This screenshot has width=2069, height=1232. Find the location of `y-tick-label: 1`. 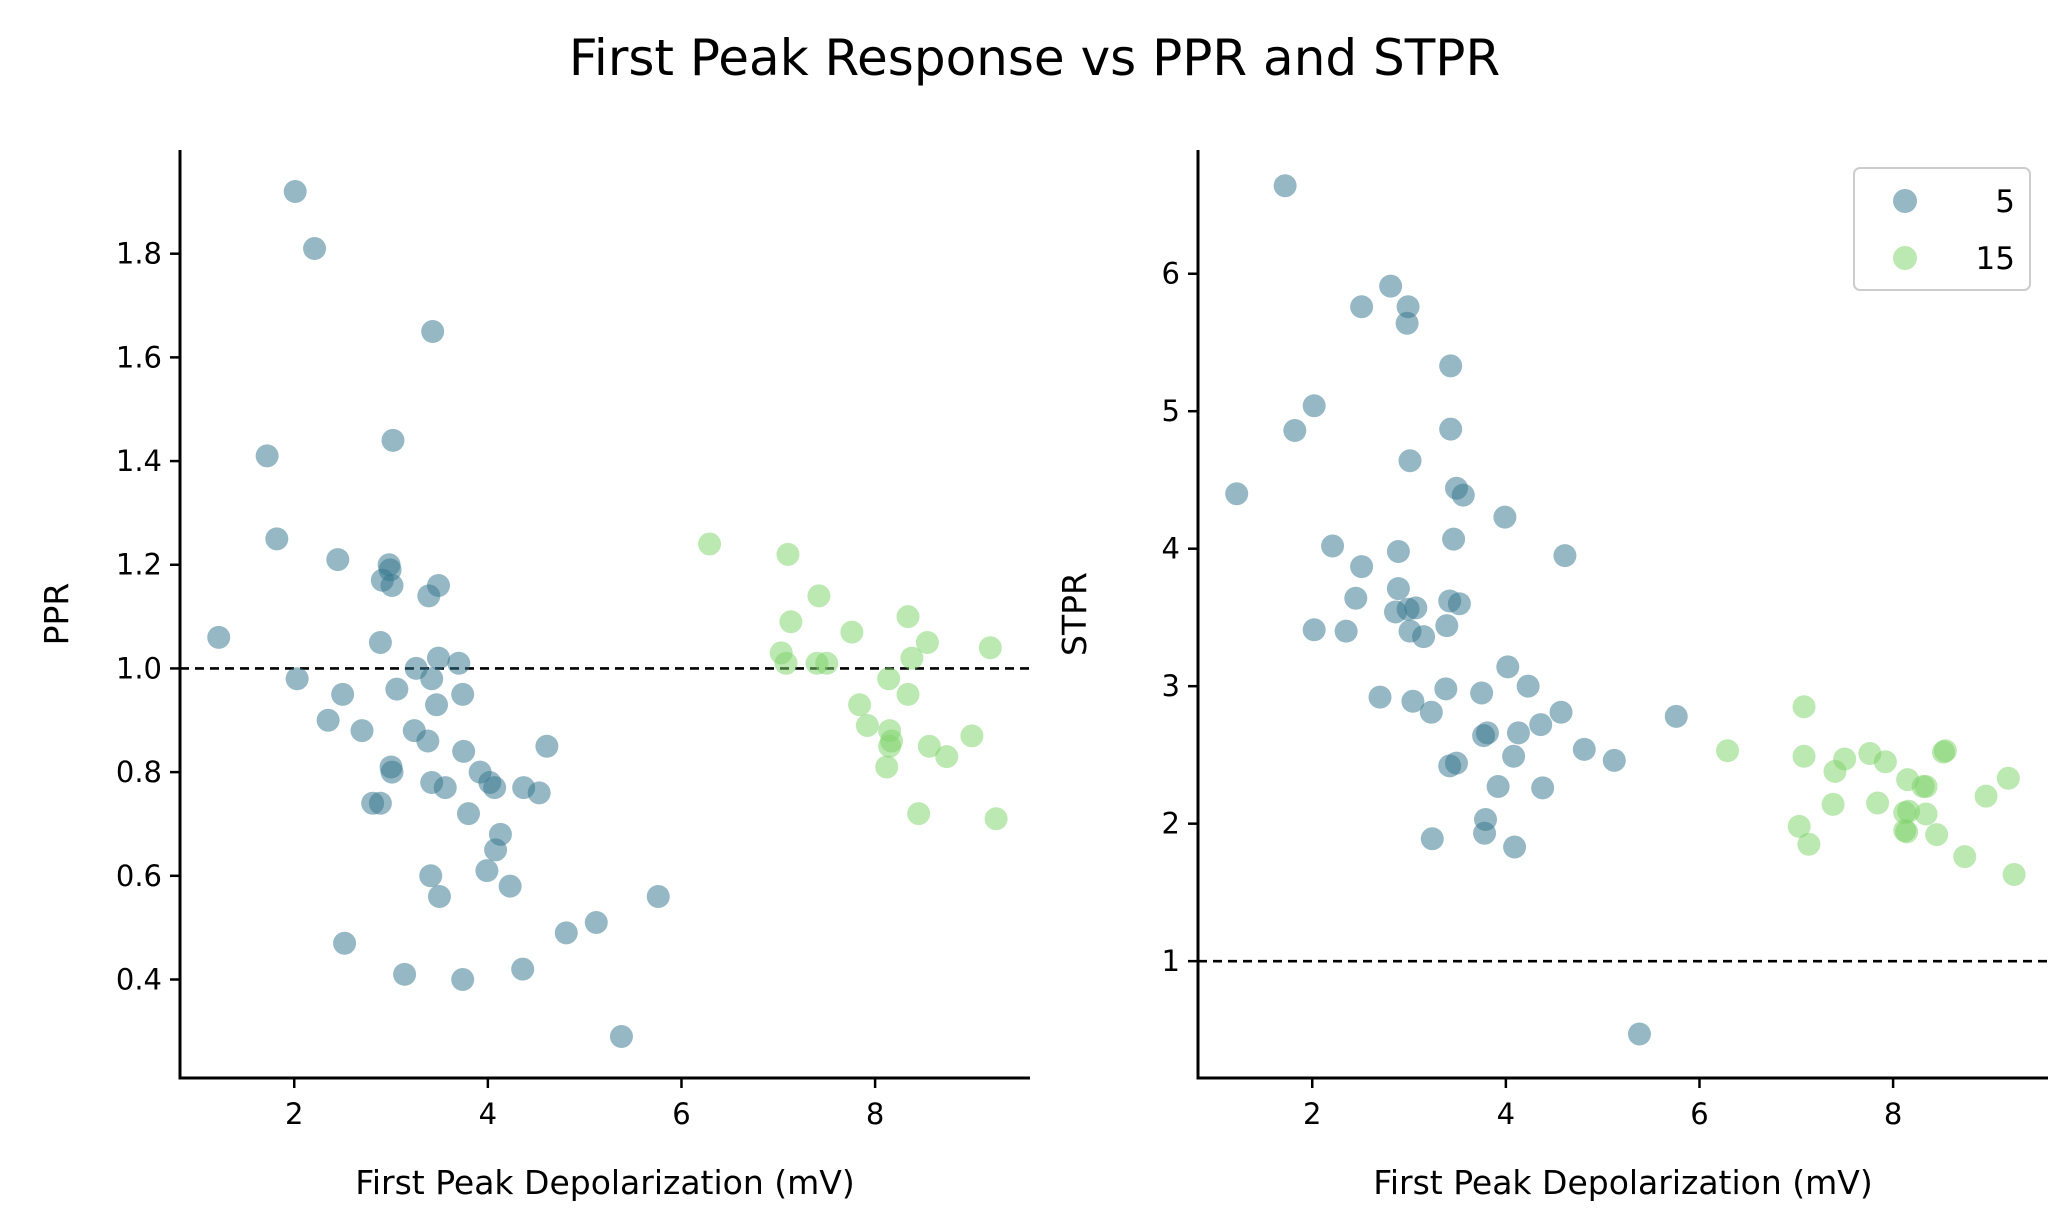

y-tick-label: 1 is located at coordinates (1171, 961).